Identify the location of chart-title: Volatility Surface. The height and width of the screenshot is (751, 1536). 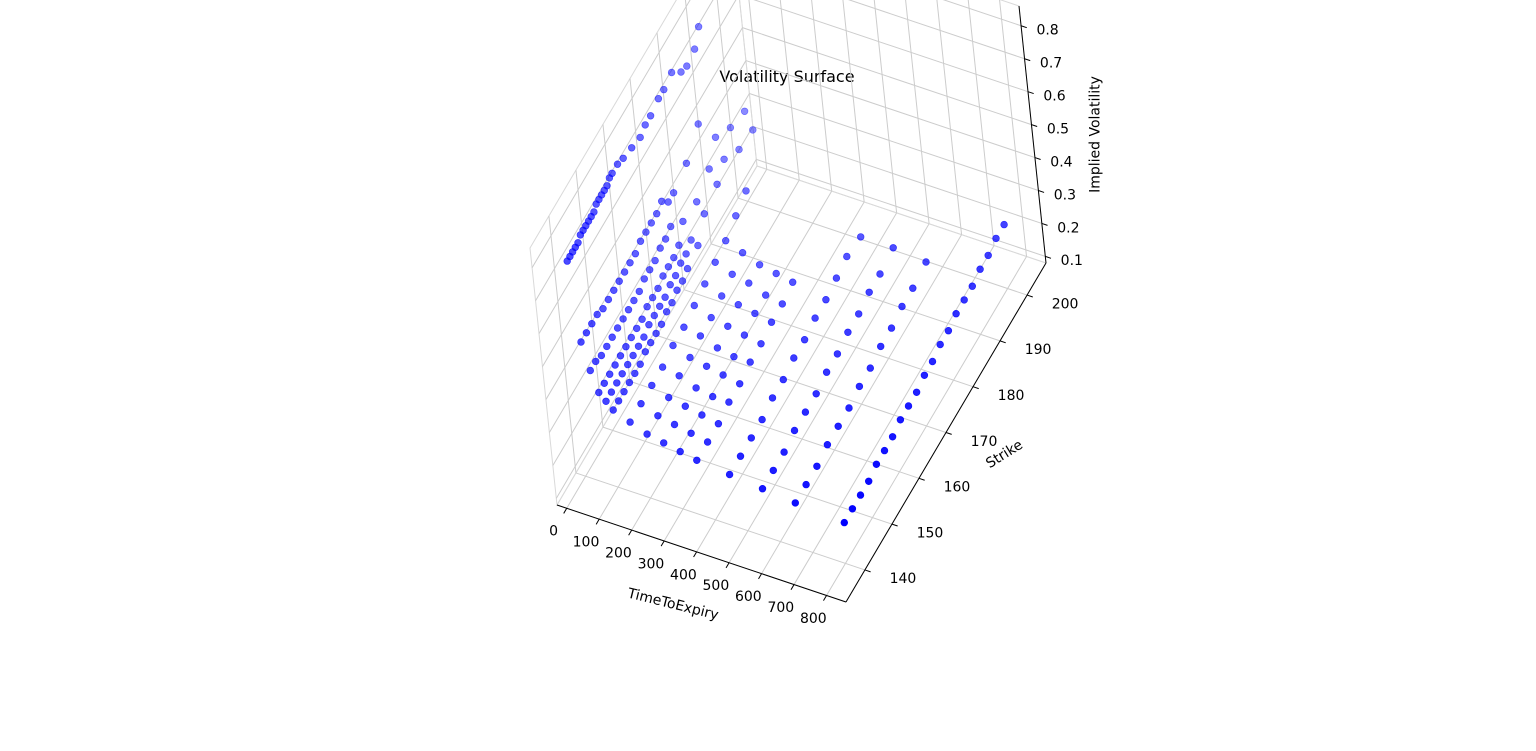
(786, 76).